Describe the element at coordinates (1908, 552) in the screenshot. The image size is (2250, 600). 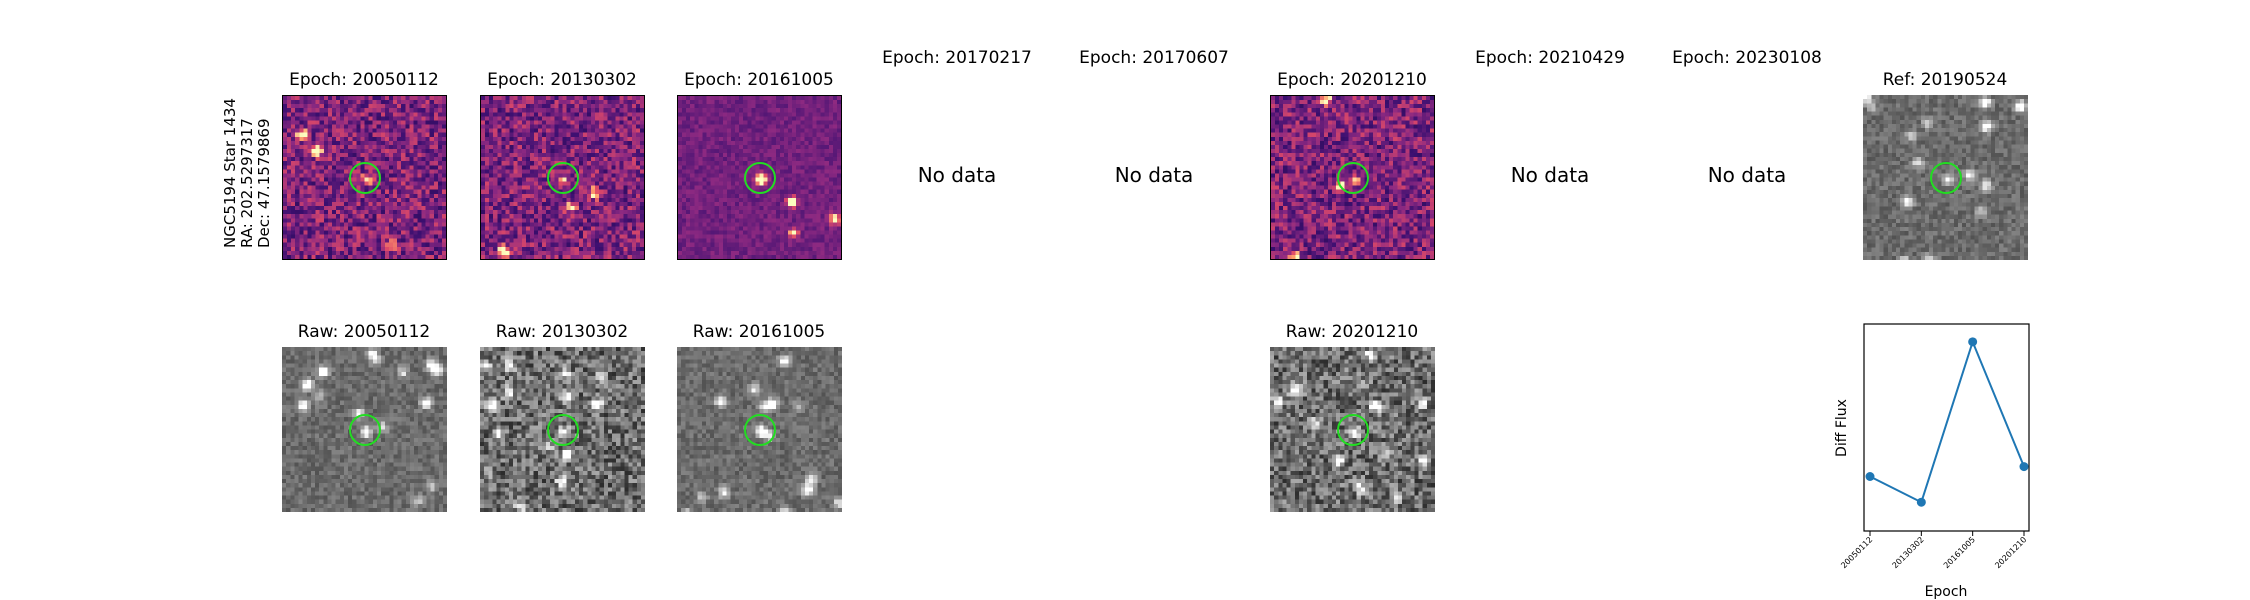
I see `x-tick-label: 20130302` at that location.